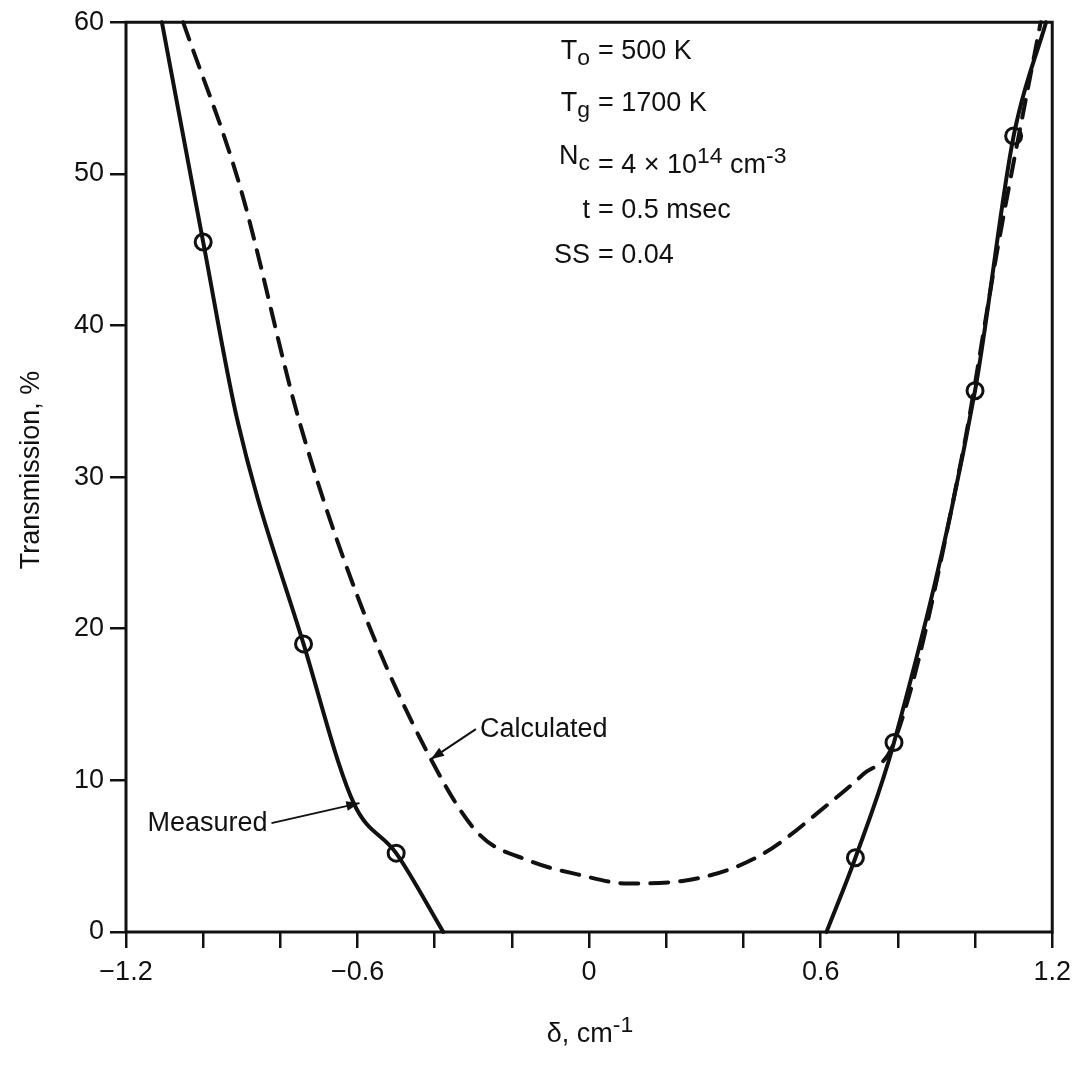  What do you see at coordinates (126, 970) in the screenshot?
I see `x-tick-label: −1.2` at bounding box center [126, 970].